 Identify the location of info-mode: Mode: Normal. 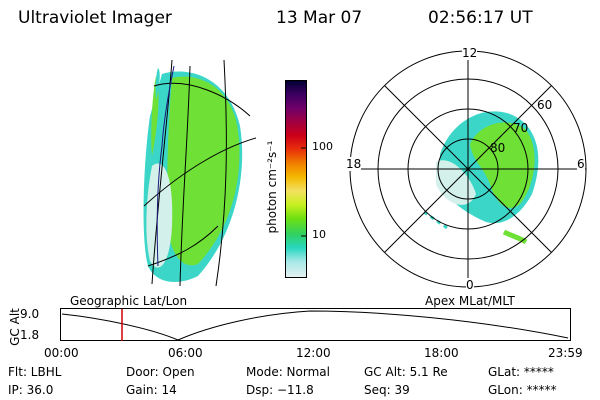
(288, 372).